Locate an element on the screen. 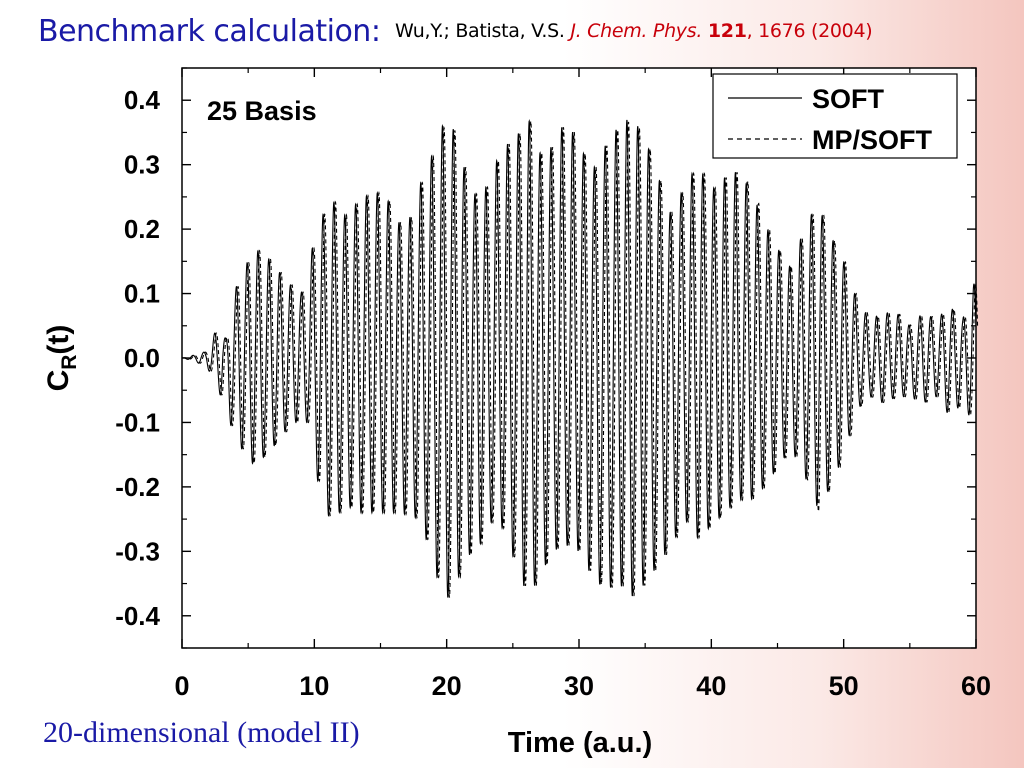  citation-authors: Wu,Y.; Batista, V.S. is located at coordinates (480, 31).